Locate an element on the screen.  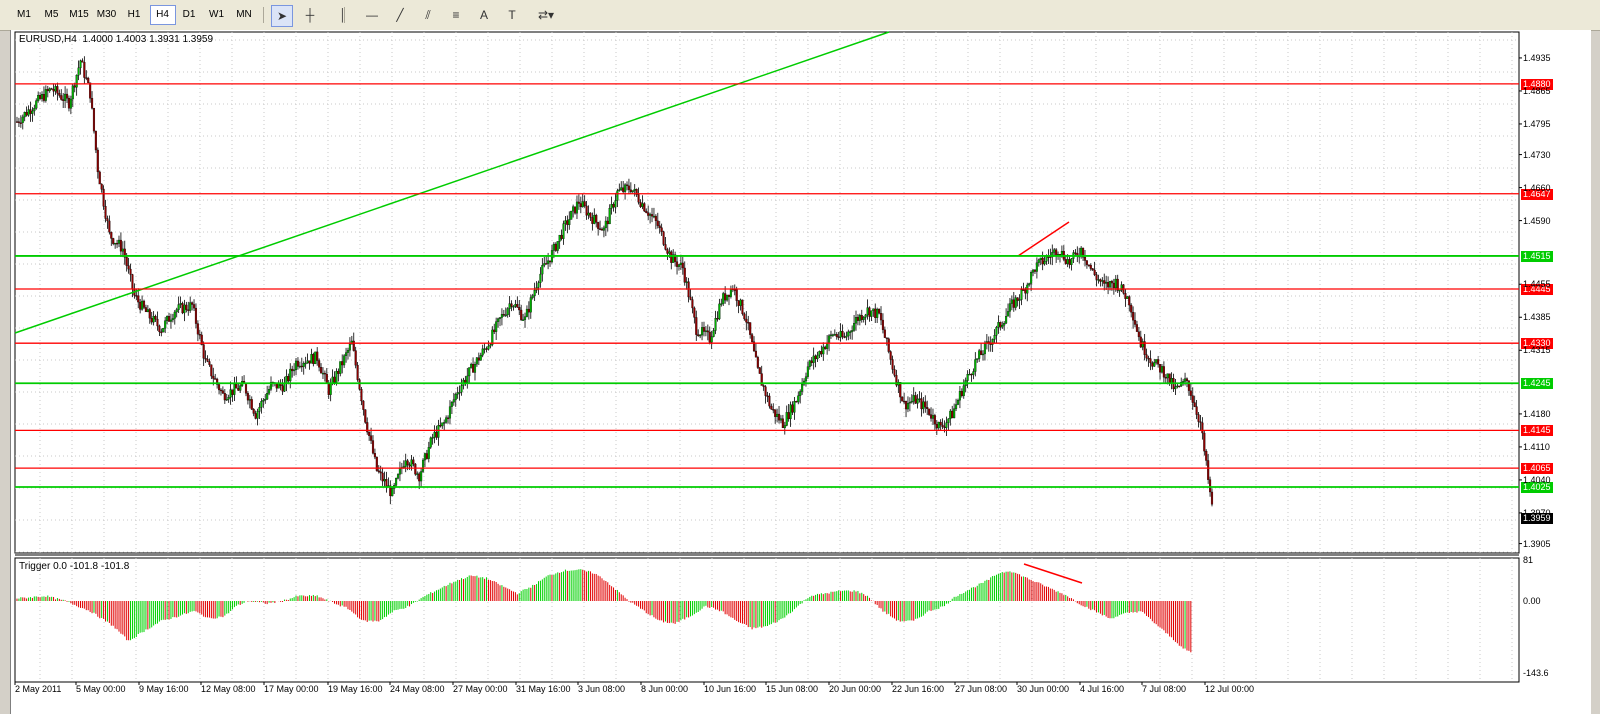
cursor-icon: ➤ is located at coordinates (282, 16).